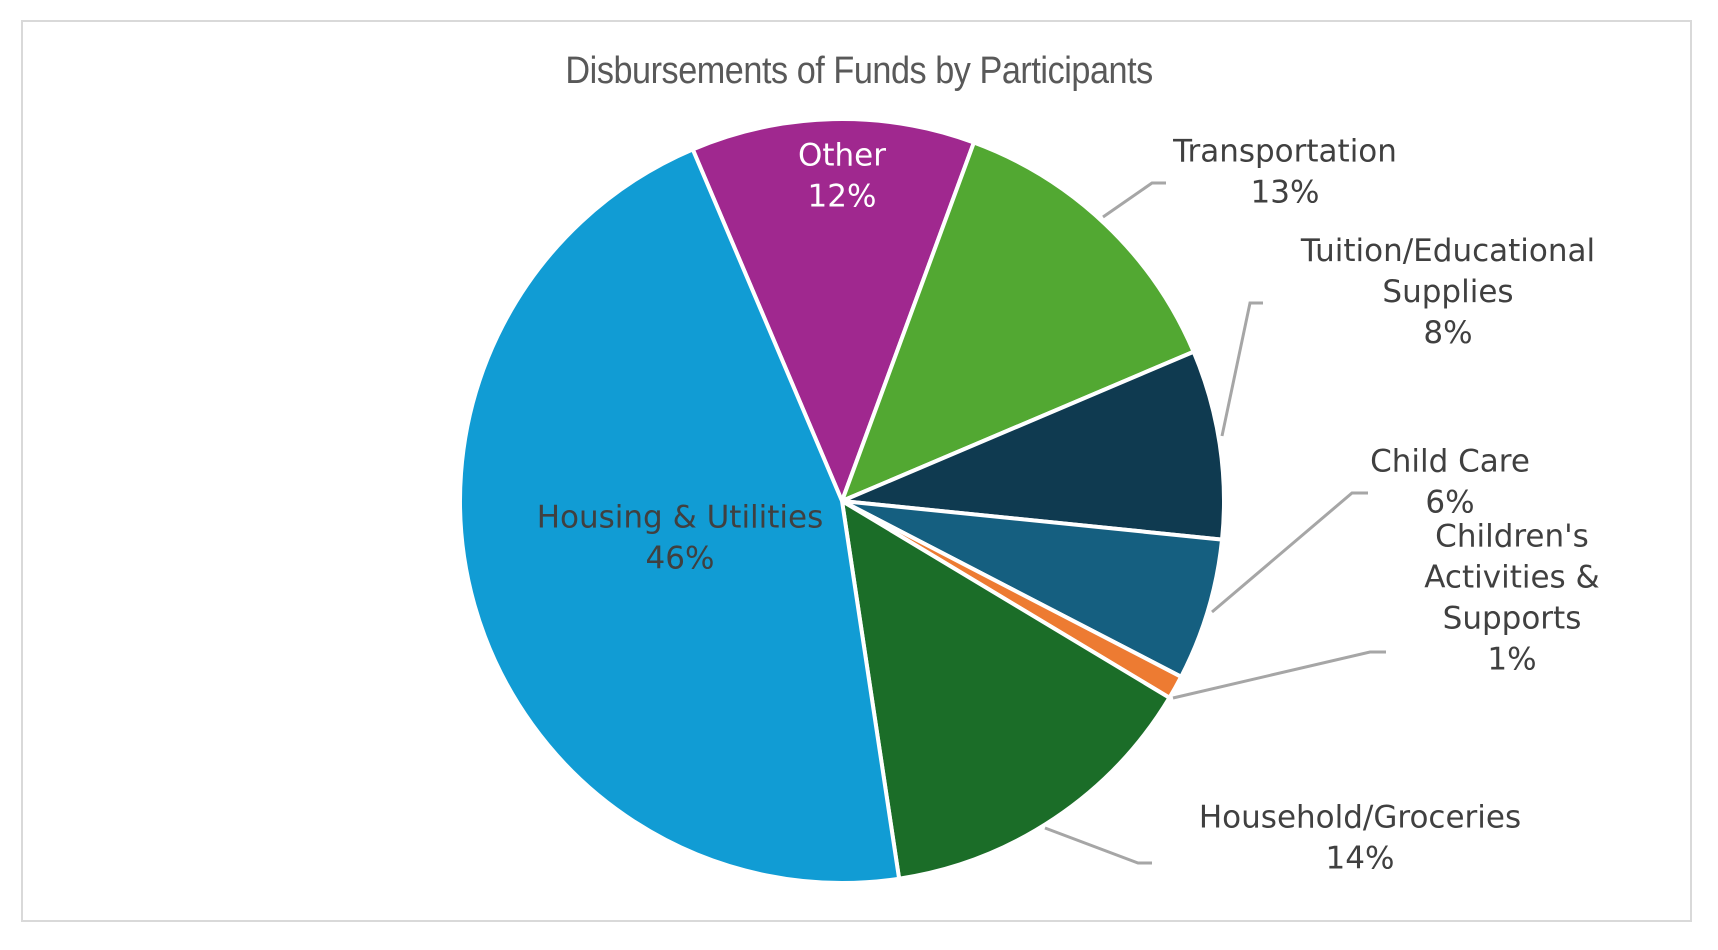  What do you see at coordinates (1279, 675) in the screenshot?
I see `leader-line-children-s-activities-supports` at bounding box center [1279, 675].